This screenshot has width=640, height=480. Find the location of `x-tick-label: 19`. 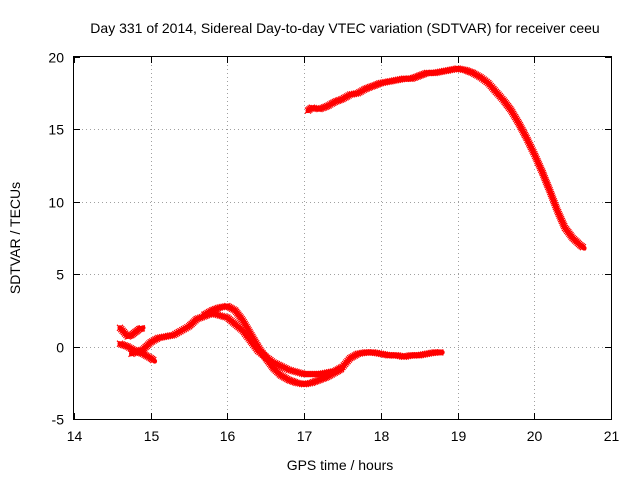

x-tick-label: 19 is located at coordinates (459, 436).